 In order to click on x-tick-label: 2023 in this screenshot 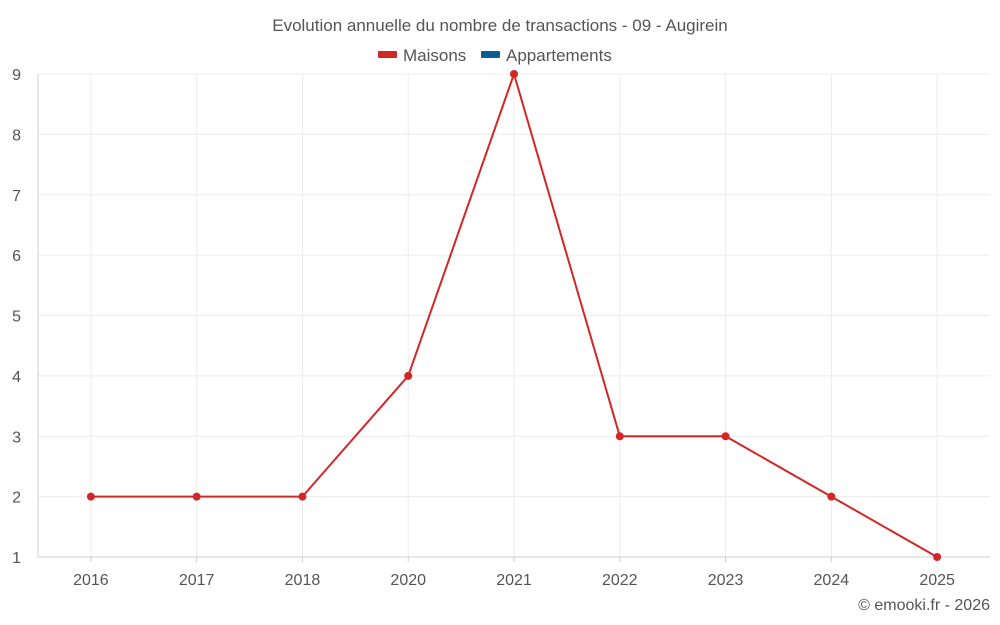, I will do `click(726, 580)`.